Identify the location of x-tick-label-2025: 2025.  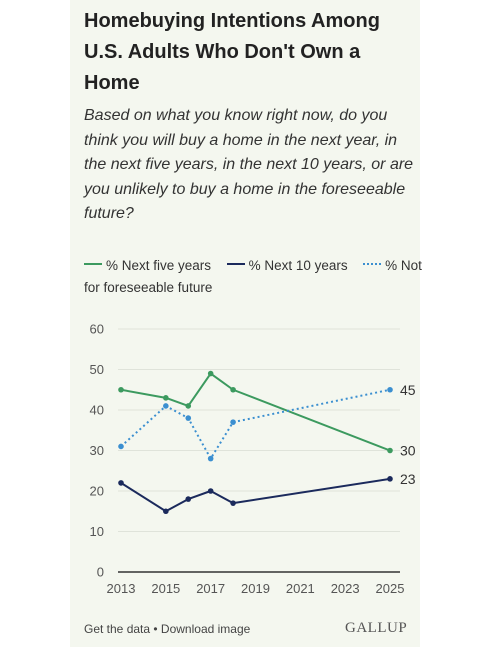
(390, 588).